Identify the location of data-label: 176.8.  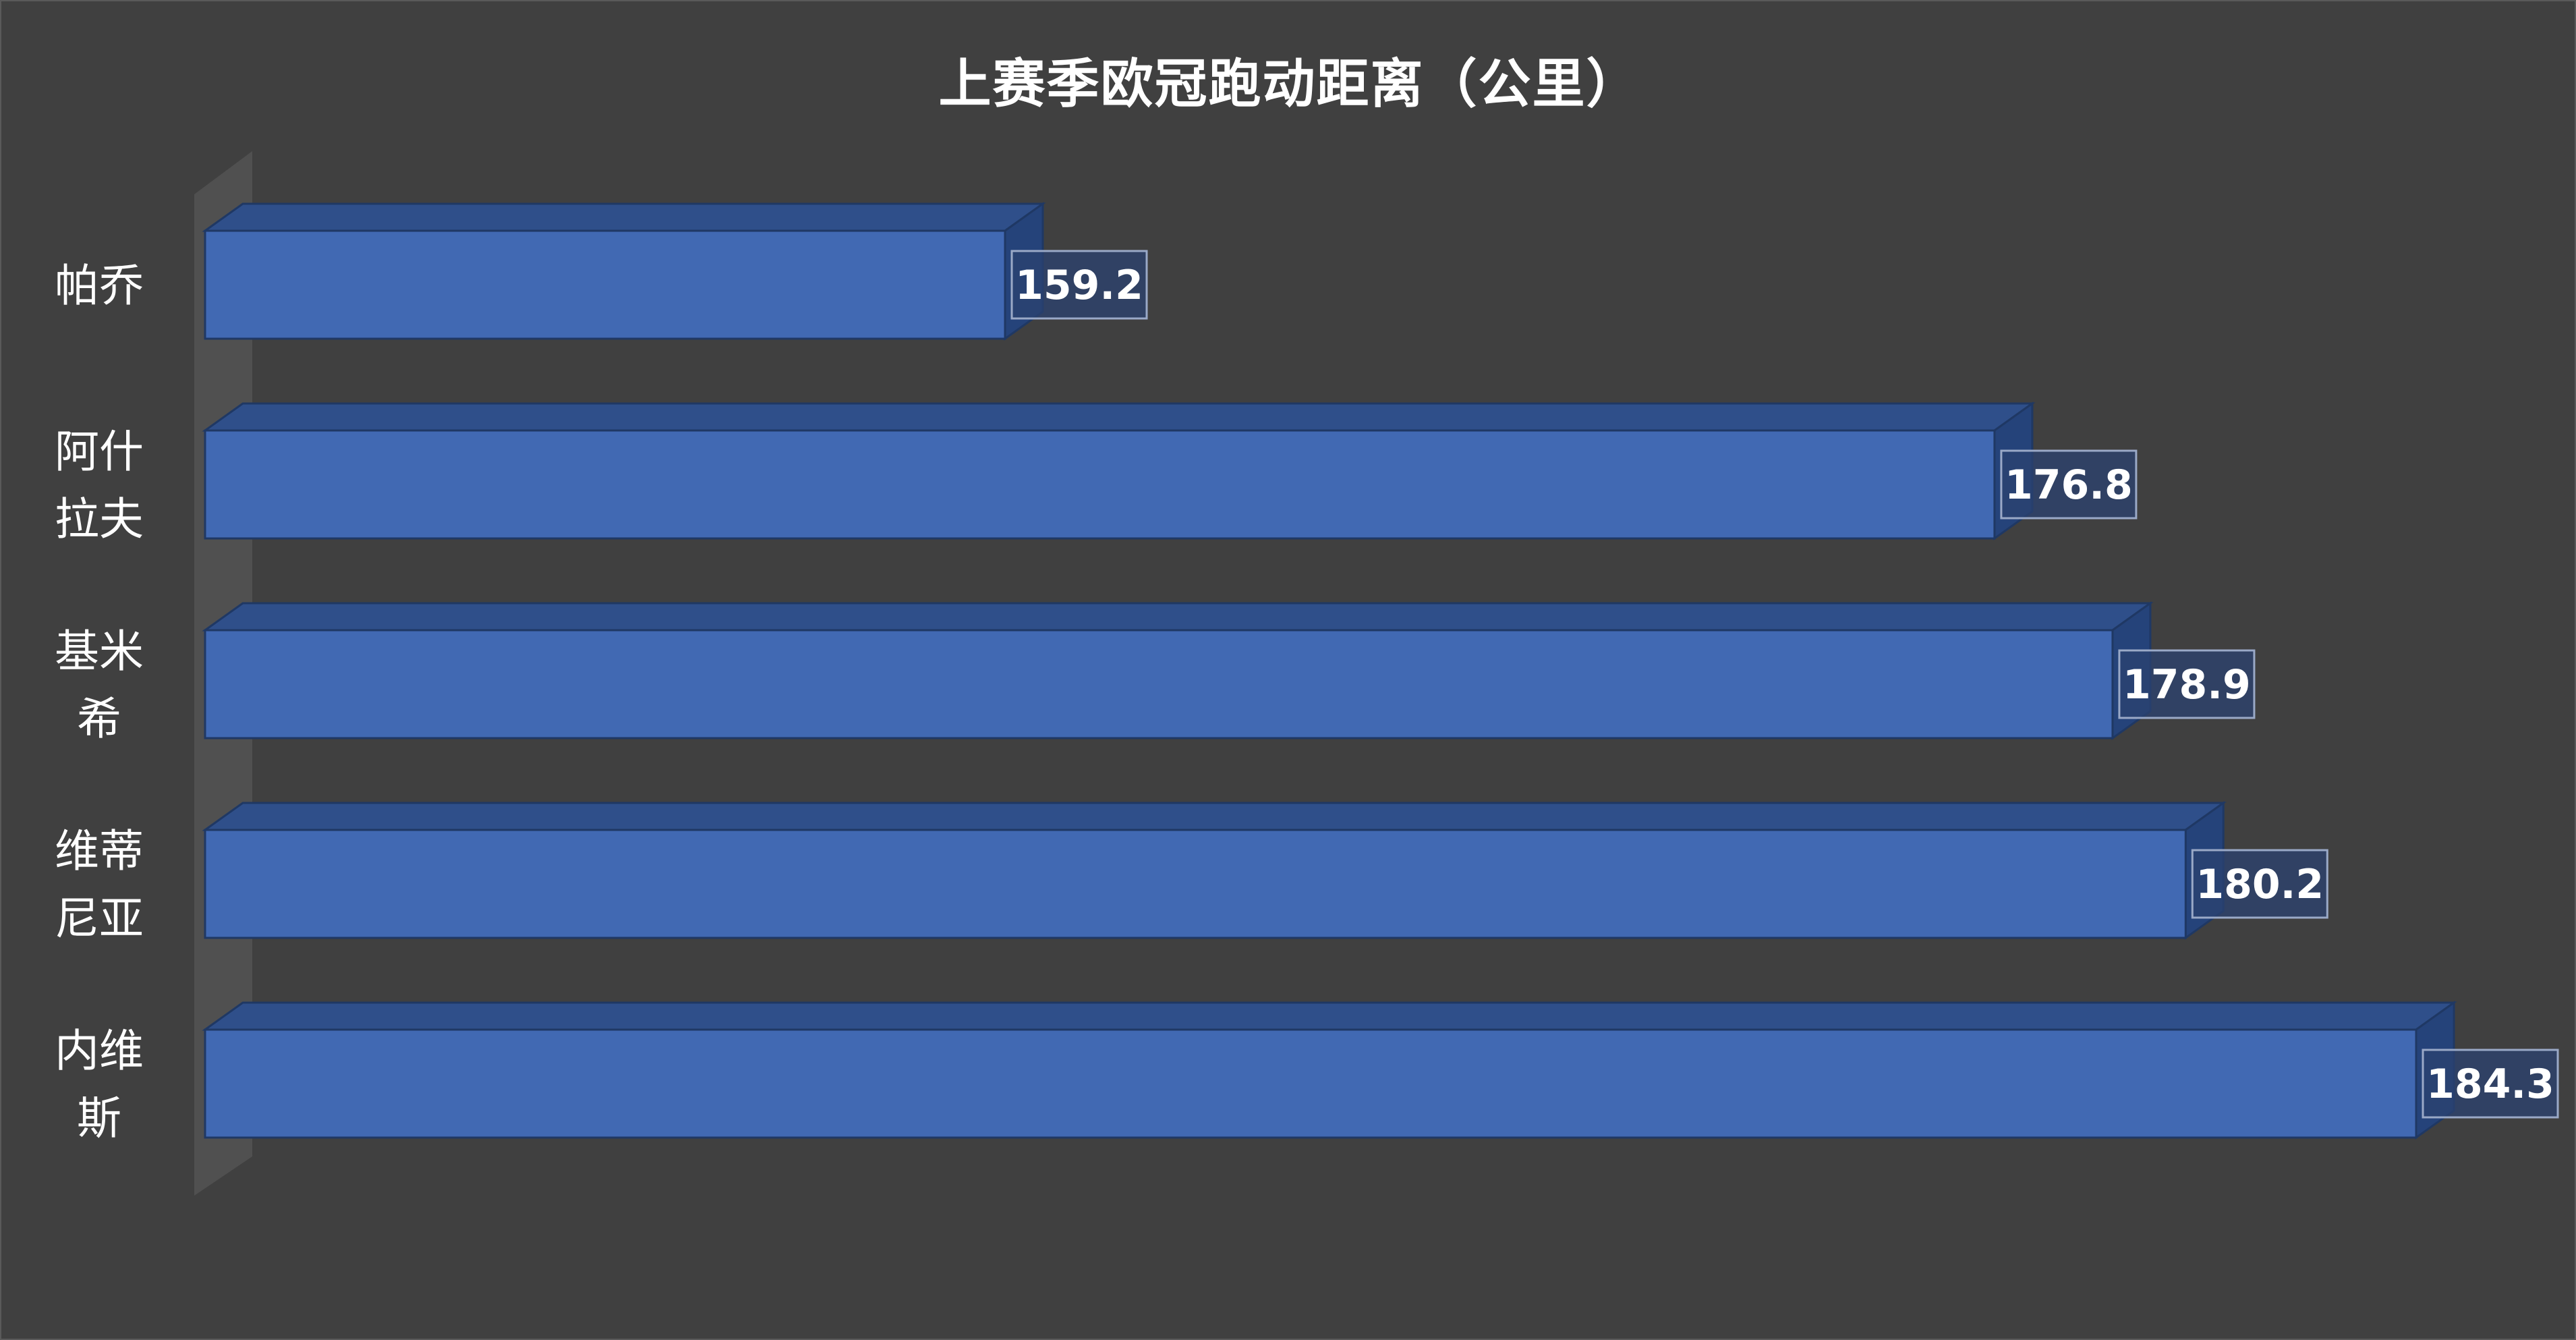
(2069, 484).